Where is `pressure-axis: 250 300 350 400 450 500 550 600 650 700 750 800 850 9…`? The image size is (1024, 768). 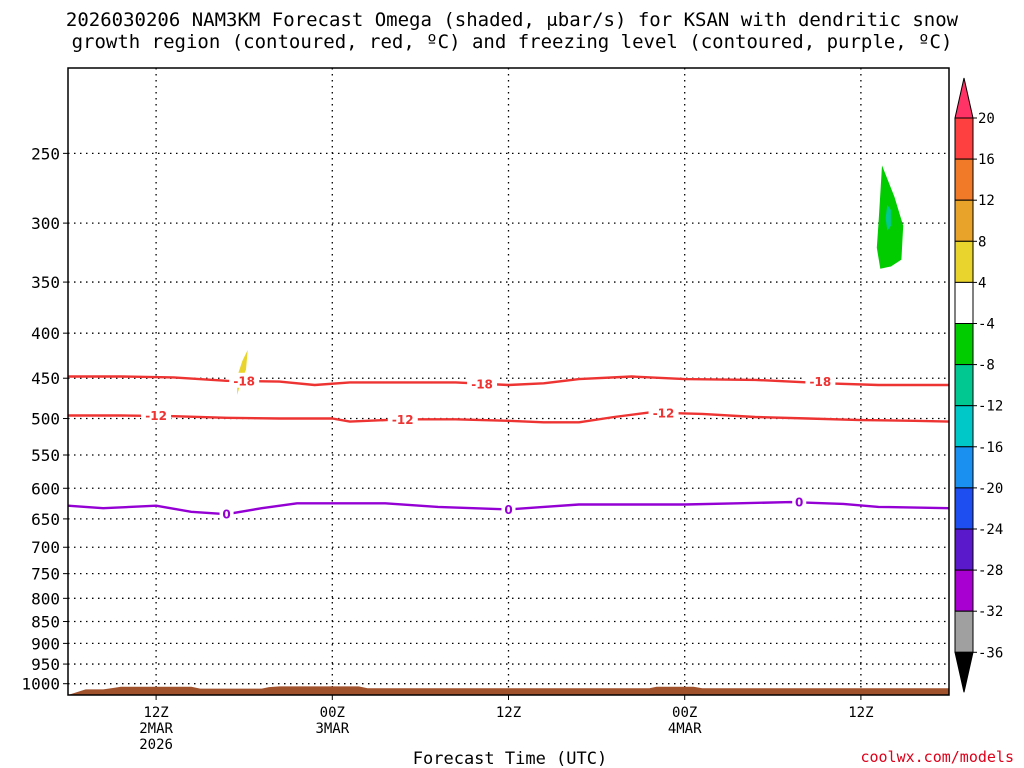
pressure-axis: 250 300 350 400 450 500 550 600 650 700 750 800 850 9… is located at coordinates (44, 419).